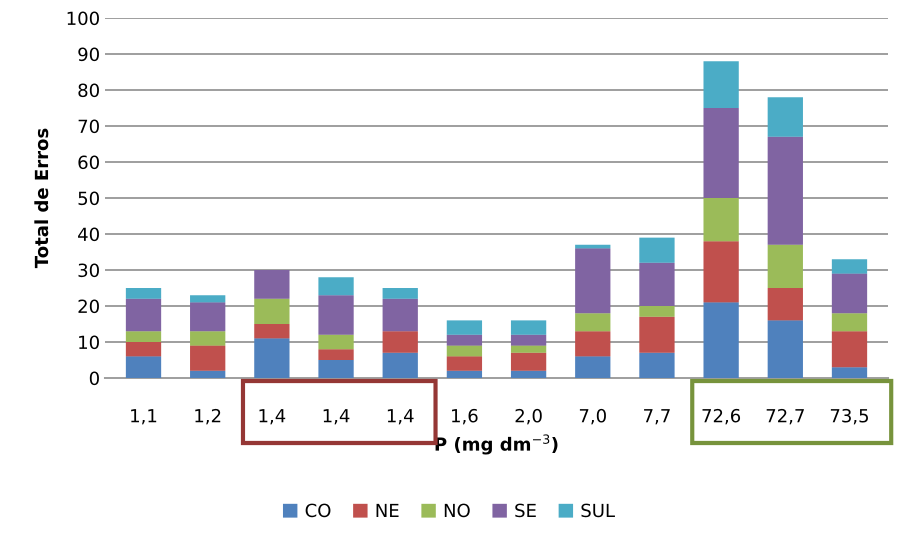  What do you see at coordinates (785, 416) in the screenshot?
I see `x-tick-label: 72,7` at bounding box center [785, 416].